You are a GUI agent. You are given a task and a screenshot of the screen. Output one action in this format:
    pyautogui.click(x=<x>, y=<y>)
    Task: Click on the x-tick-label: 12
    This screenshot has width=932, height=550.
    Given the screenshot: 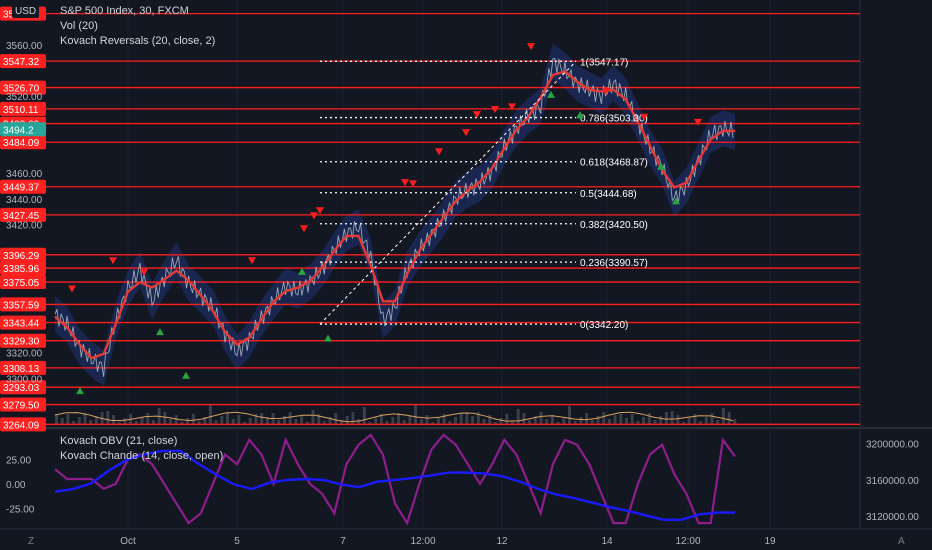 What is the action you would take?
    pyautogui.click(x=502, y=541)
    